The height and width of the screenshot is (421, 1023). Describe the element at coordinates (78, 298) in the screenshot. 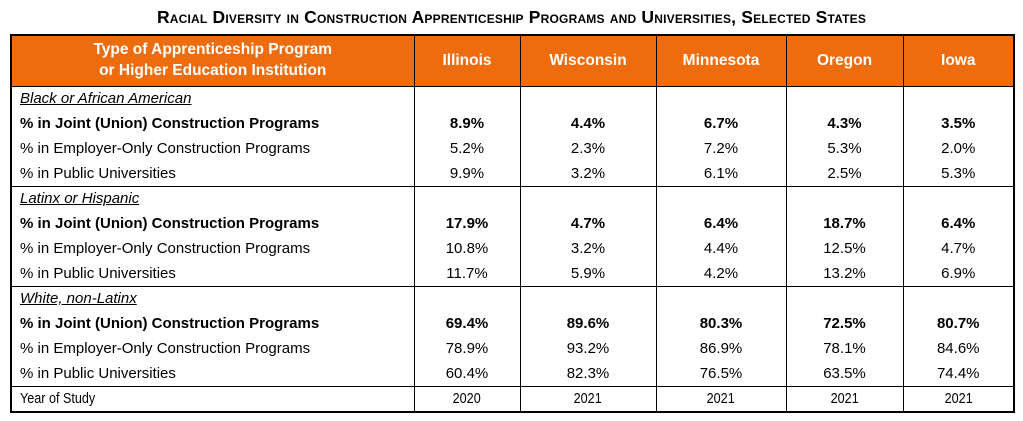

I see `section-label-text: White, non-Latinx` at that location.